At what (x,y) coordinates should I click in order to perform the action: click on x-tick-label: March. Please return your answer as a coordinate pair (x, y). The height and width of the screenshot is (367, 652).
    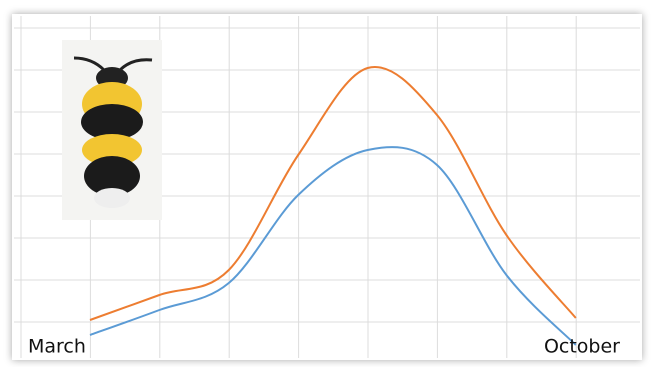
    Looking at the image, I should click on (57, 347).